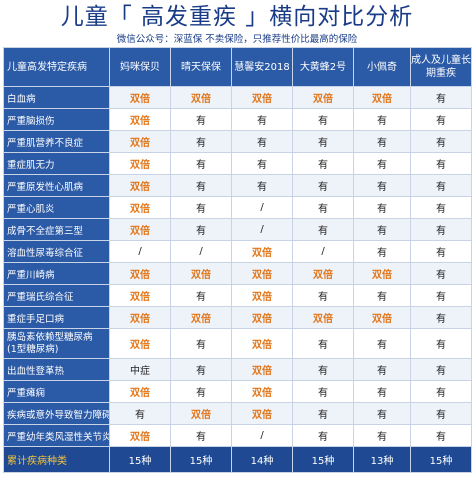 Image resolution: width=474 pixels, height=489 pixels. What do you see at coordinates (262, 67) in the screenshot?
I see `header-product: 慧馨安2018` at bounding box center [262, 67].